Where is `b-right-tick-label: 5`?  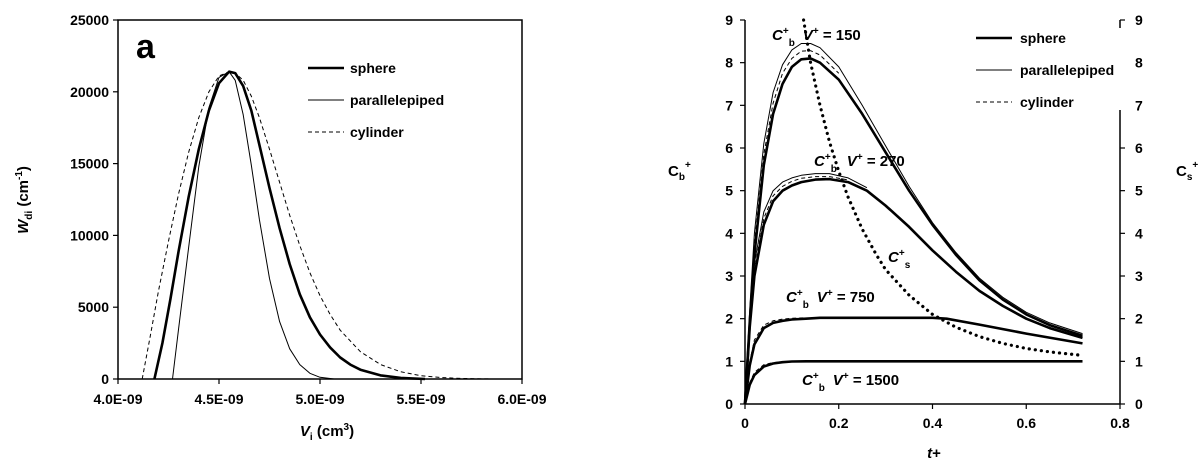
b-right-tick-label: 5 is located at coordinates (1139, 191).